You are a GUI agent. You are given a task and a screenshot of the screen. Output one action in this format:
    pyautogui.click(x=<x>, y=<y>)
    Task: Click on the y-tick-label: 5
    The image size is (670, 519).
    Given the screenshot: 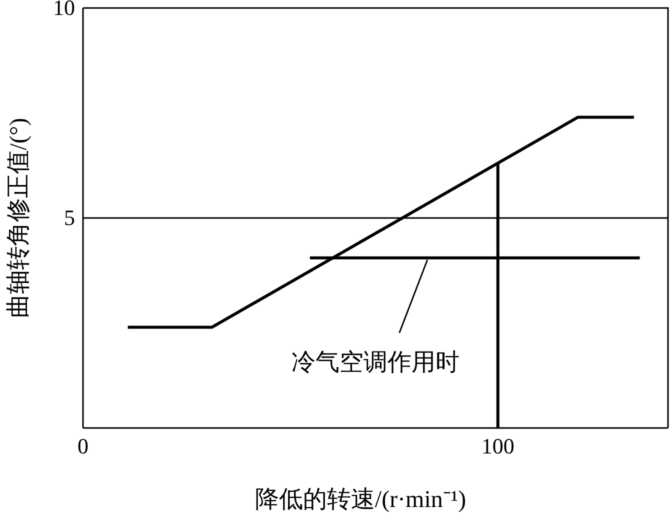 What is the action you would take?
    pyautogui.click(x=69, y=217)
    